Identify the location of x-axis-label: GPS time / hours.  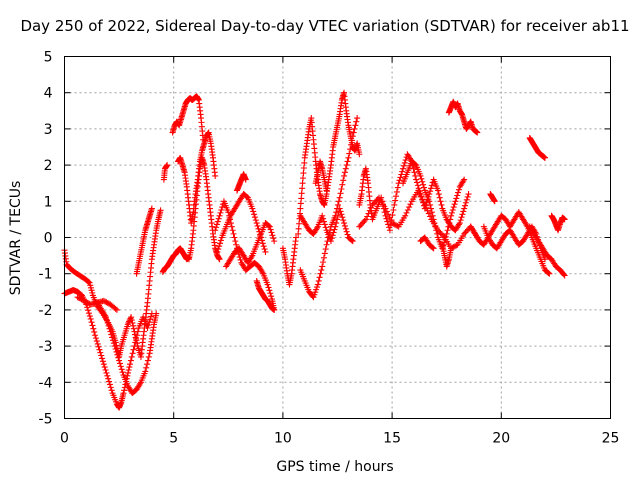
(334, 467).